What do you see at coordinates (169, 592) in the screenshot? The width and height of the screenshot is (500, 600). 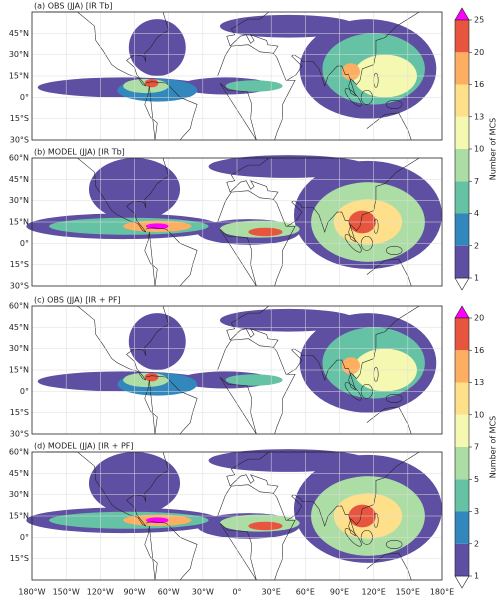 I see `lon-label: 60°W` at bounding box center [169, 592].